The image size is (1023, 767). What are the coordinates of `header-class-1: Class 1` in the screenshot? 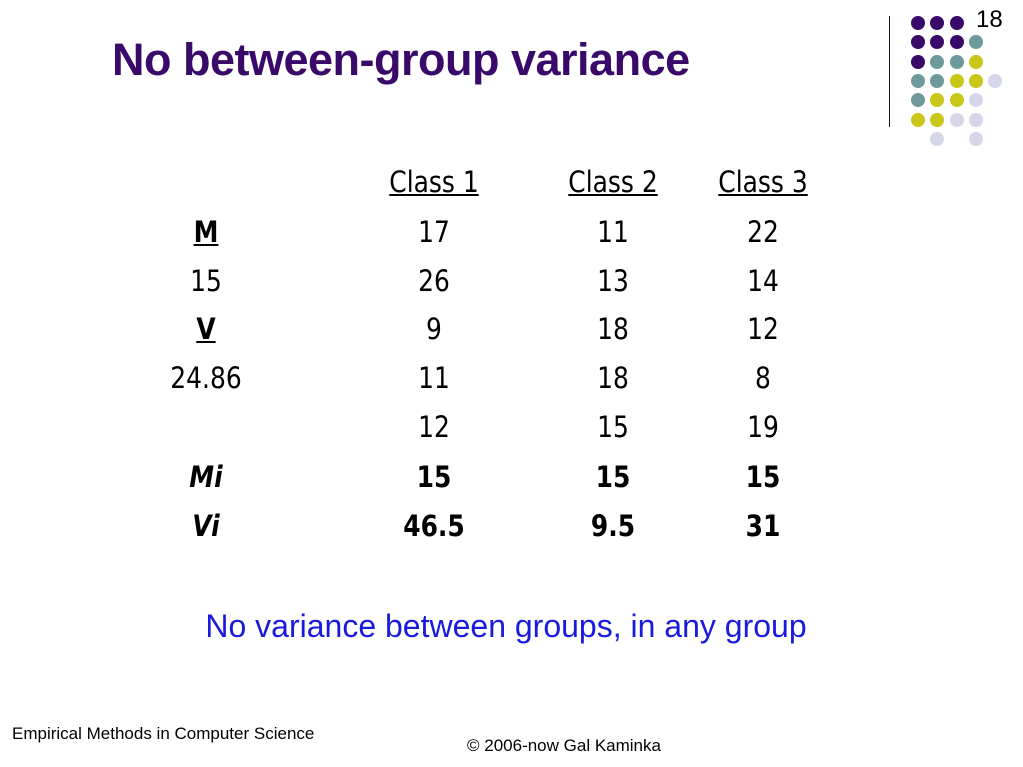 It's located at (434, 182).